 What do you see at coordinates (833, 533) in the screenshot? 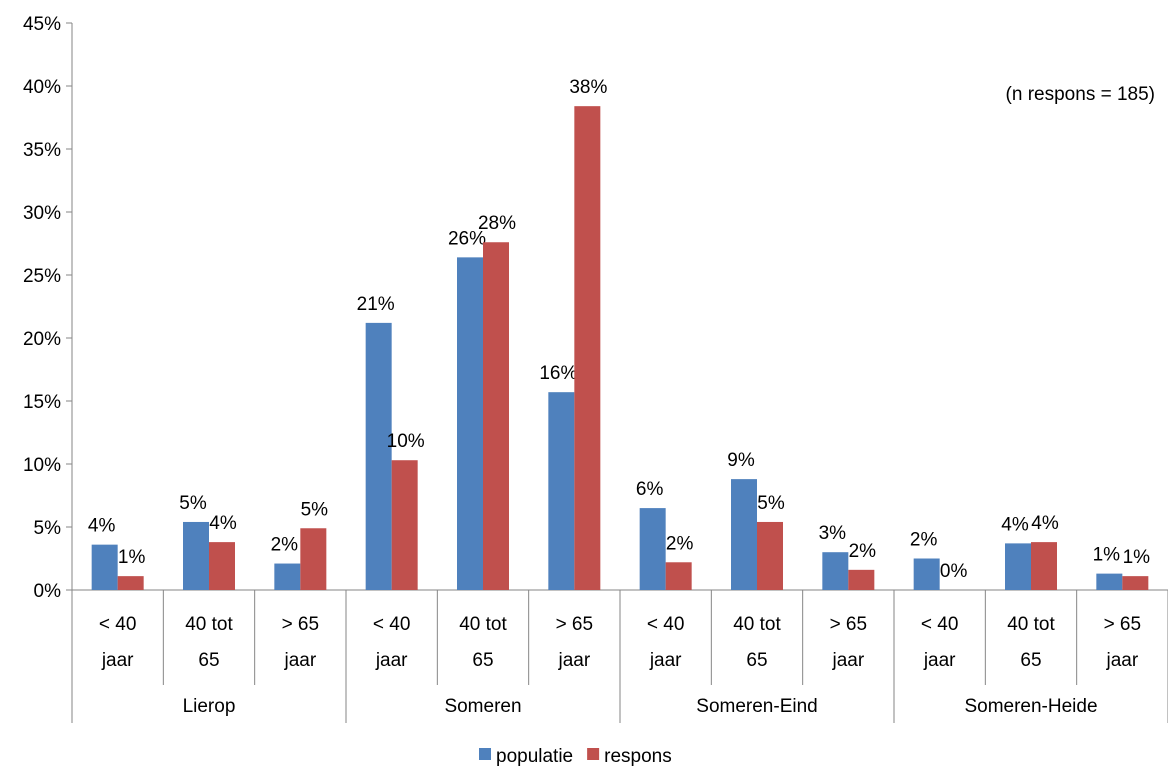
I see `populatie-data-label: 3%` at bounding box center [833, 533].